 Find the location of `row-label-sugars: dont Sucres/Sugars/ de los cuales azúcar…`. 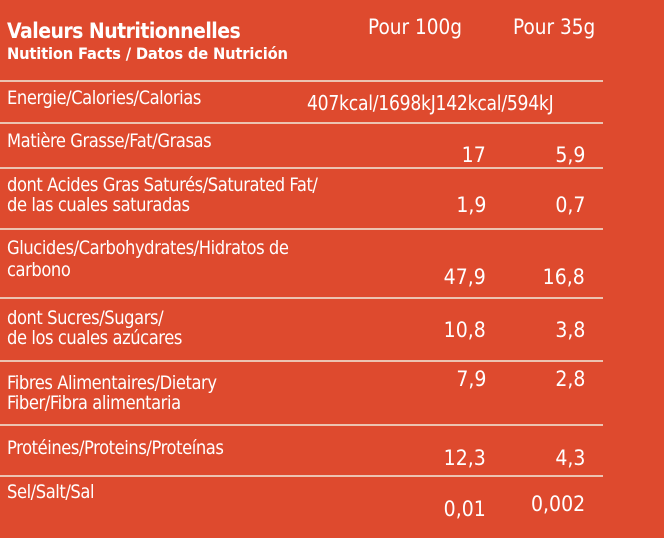

row-label-sugars: dont Sucres/Sugars/ de los cuales azúcar… is located at coordinates (94, 328).